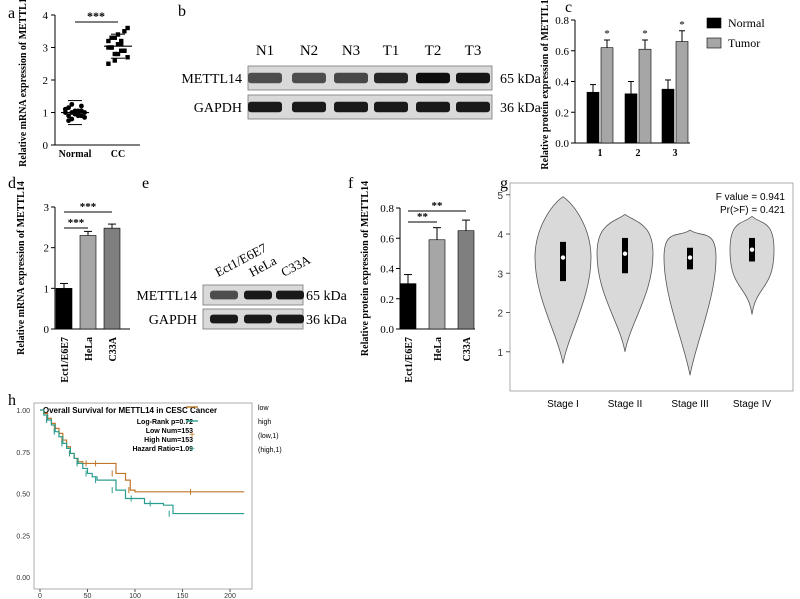 The height and width of the screenshot is (599, 800). What do you see at coordinates (752, 404) in the screenshot?
I see `x-tick-label: Stage IV` at bounding box center [752, 404].